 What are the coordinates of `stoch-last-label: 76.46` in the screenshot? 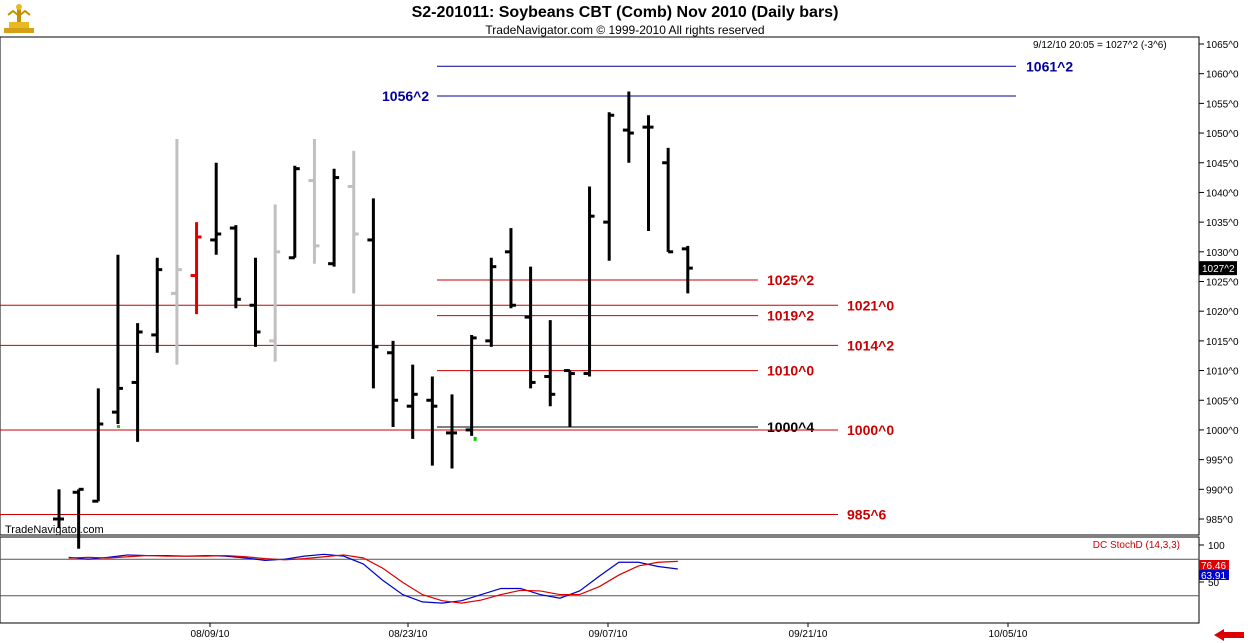 It's located at (1213, 566).